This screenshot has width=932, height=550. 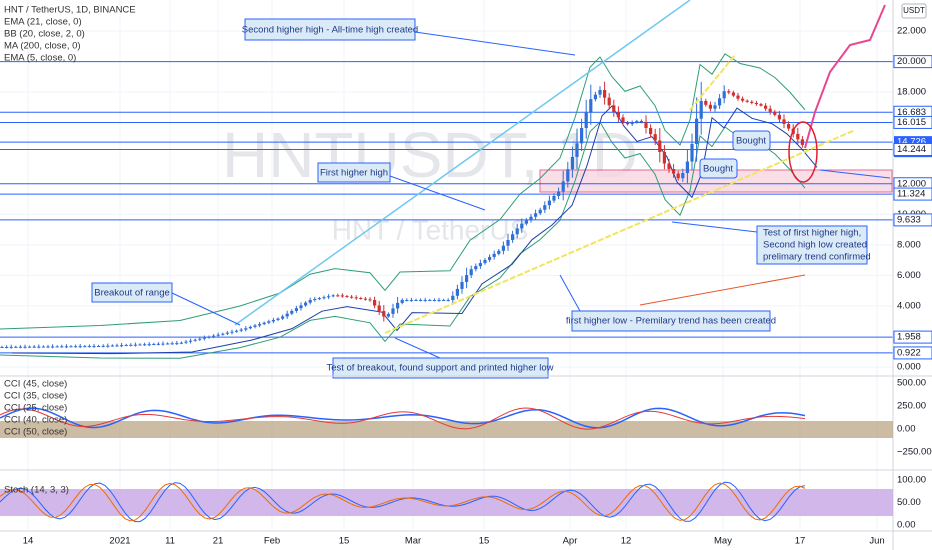 I want to click on date-label: 15, so click(x=344, y=541).